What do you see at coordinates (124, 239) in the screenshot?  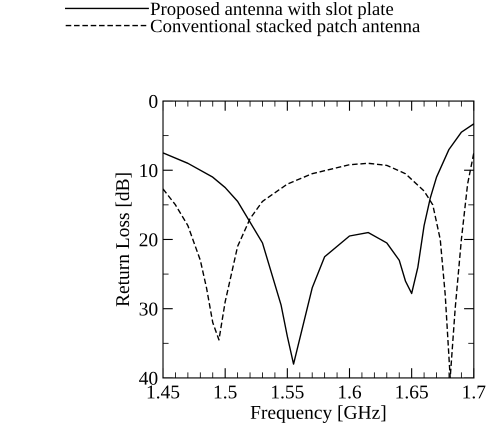 I see `y-axis-title: Return Loss [dB]` at bounding box center [124, 239].